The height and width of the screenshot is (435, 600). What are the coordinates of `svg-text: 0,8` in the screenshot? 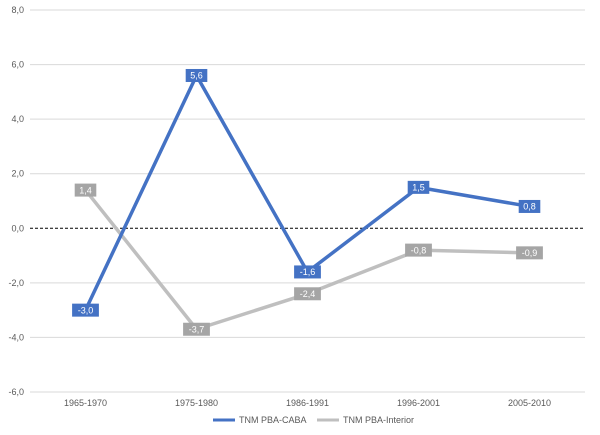 It's located at (529, 207).